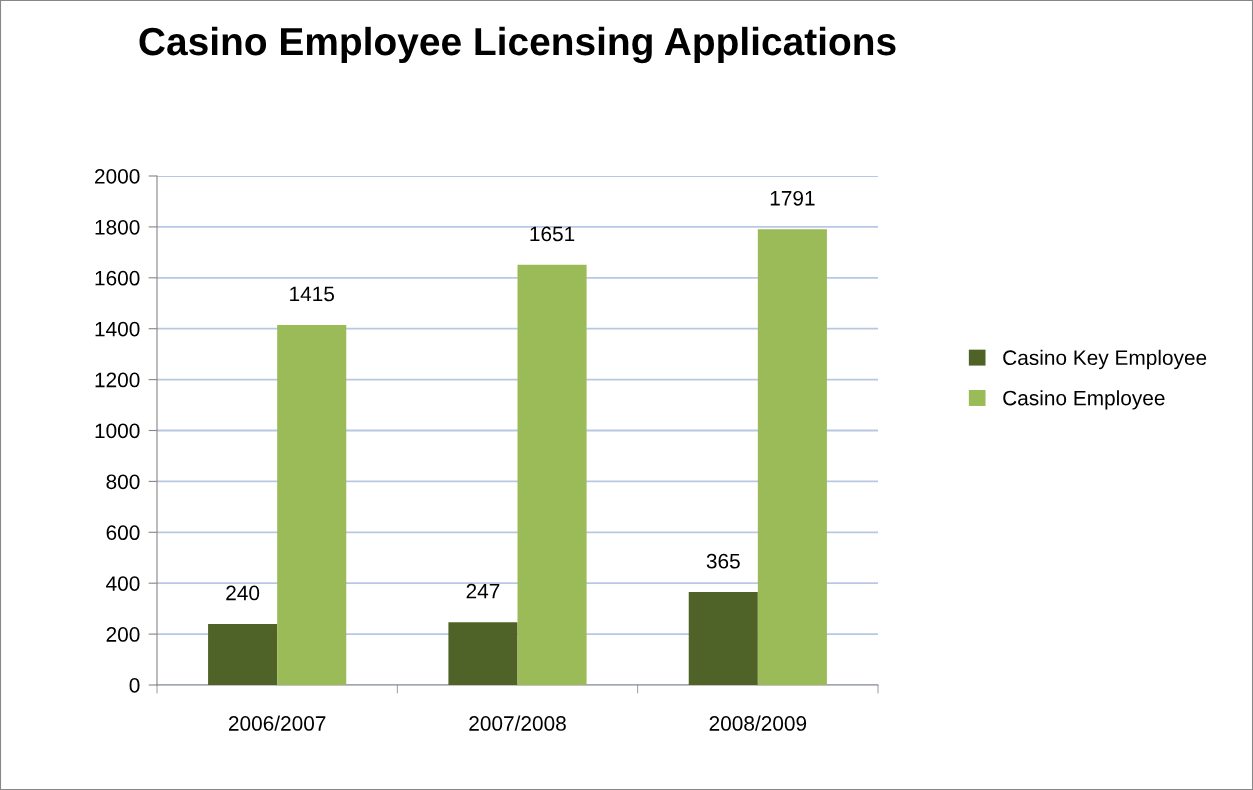 This screenshot has width=1253, height=790. What do you see at coordinates (117, 380) in the screenshot?
I see `y-tick-label: 1200` at bounding box center [117, 380].